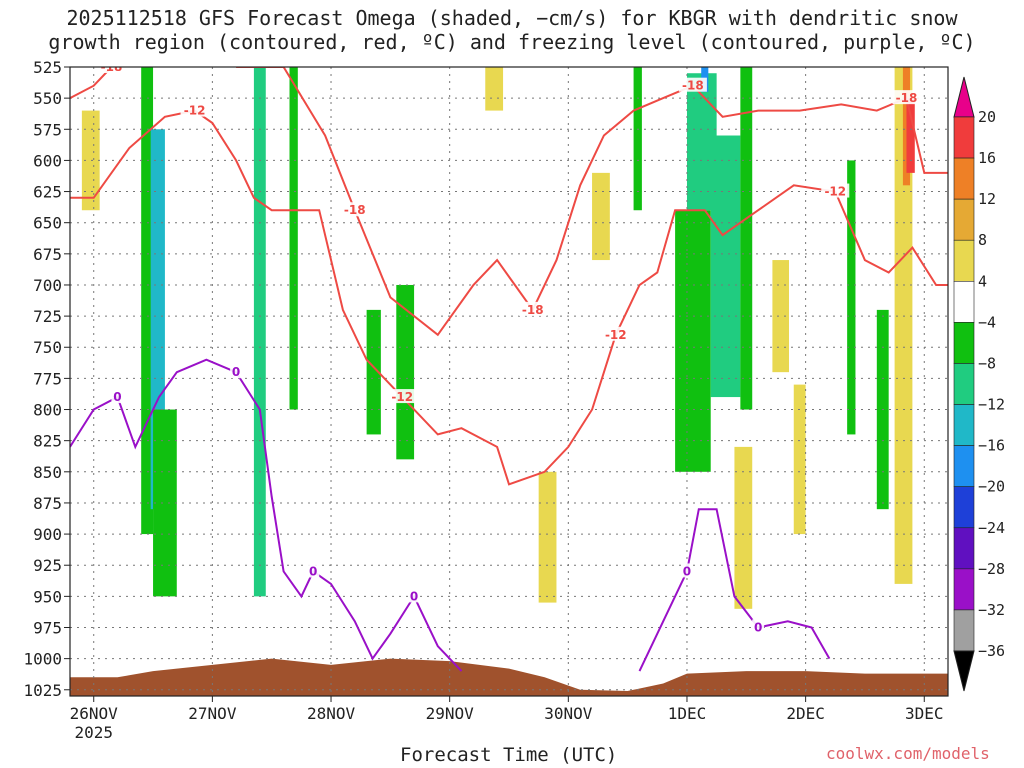 This screenshot has width=1024, height=768. What do you see at coordinates (47, 192) in the screenshot?
I see `y-tick-label: 625` at bounding box center [47, 192].